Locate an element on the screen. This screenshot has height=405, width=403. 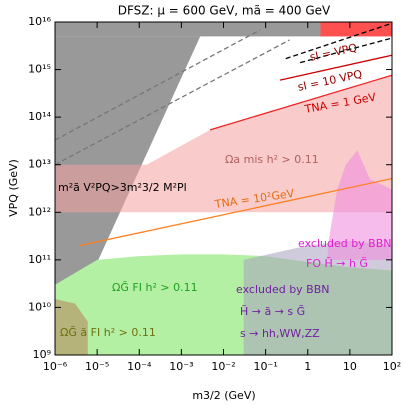
x-tick-label: 10⁻² is located at coordinates (223, 366).